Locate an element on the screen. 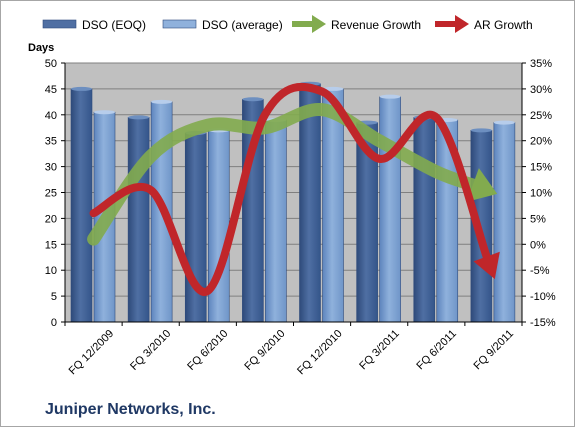 The image size is (575, 427). y-tick-label: 50 is located at coordinates (51, 64).